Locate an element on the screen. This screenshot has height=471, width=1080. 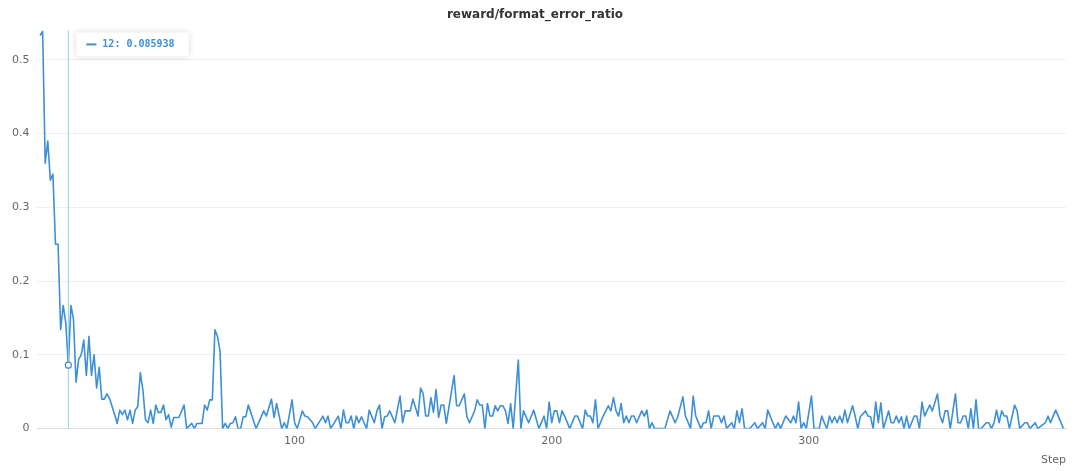
y-tick-label: 0.1 is located at coordinates (20, 354).